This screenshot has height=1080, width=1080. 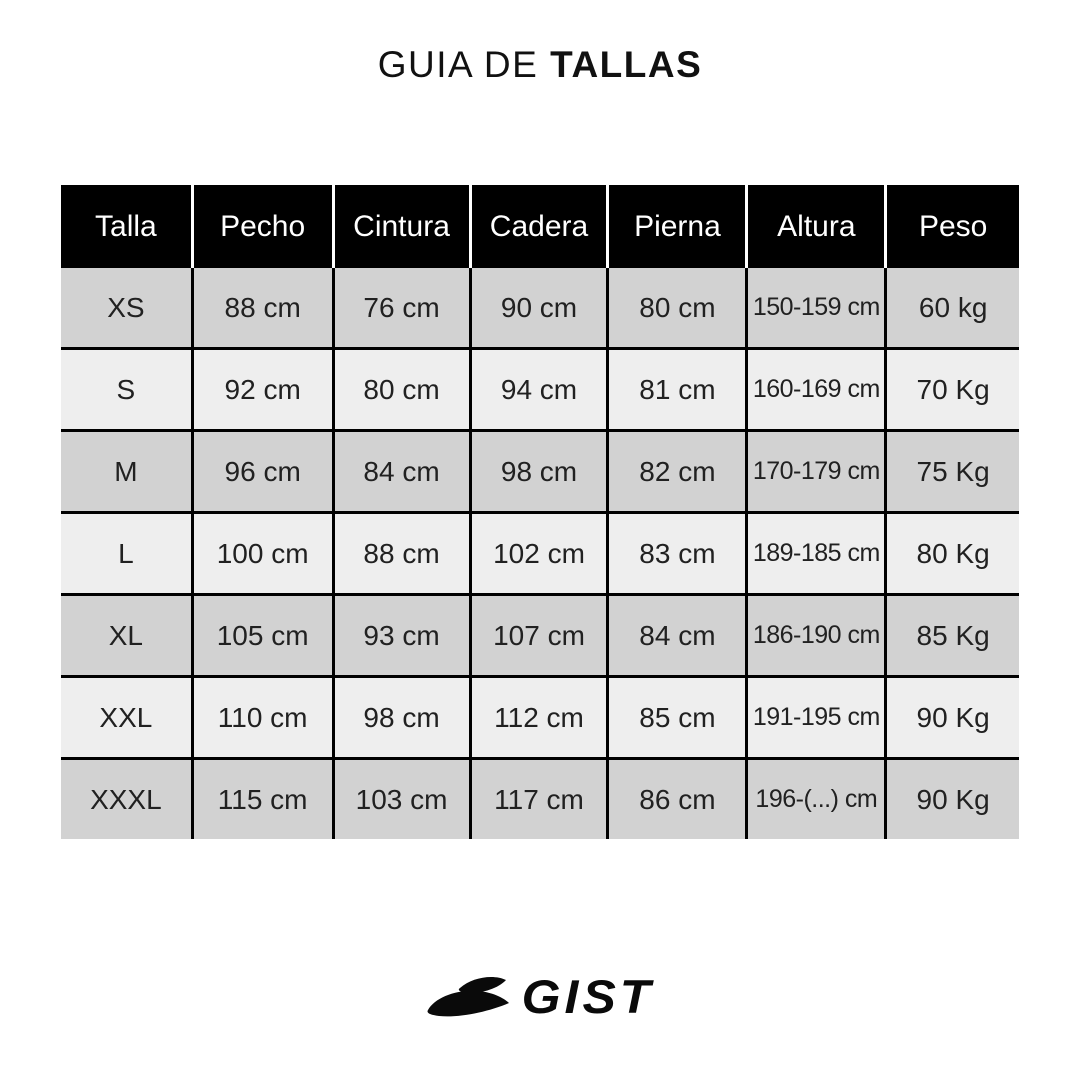 I want to click on table-cell: 94 cm, so click(x=539, y=389).